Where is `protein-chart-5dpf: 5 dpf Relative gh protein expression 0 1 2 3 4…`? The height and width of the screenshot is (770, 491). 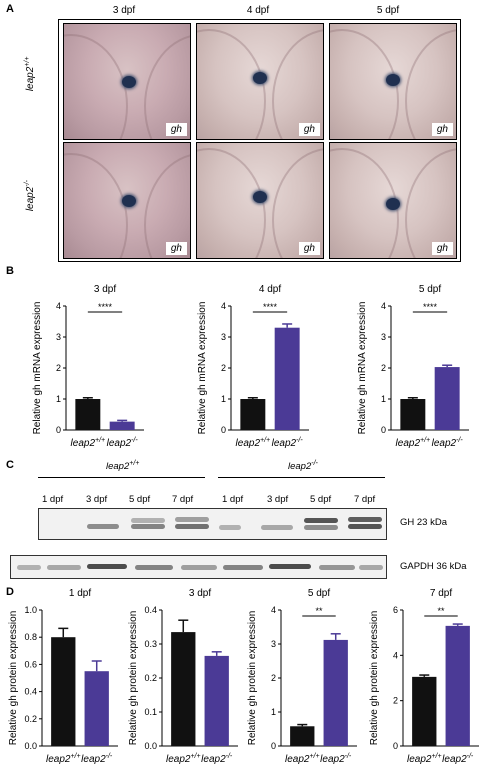 protein-chart-5dpf: 5 dpf Relative gh protein expression 0 1 2 3 4… is located at coordinates (302, 676).